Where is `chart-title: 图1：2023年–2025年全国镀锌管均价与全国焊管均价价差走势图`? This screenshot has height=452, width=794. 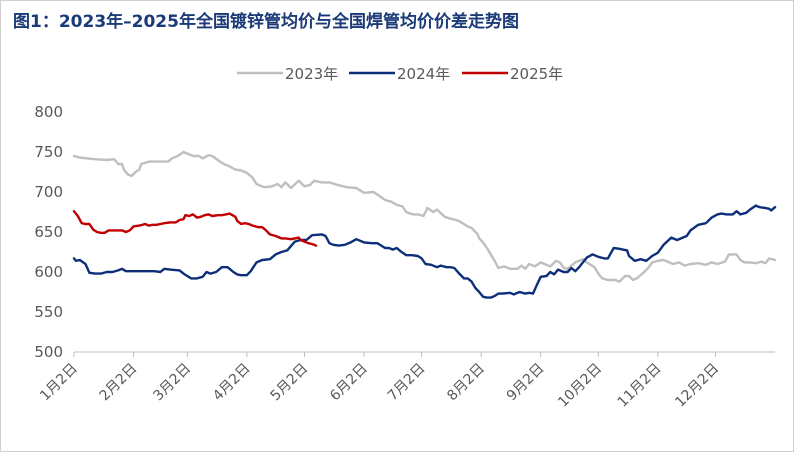 chart-title: 图1：2023年–2025年全国镀锌管均价与全国焊管均价价差走势图 is located at coordinates (266, 22).